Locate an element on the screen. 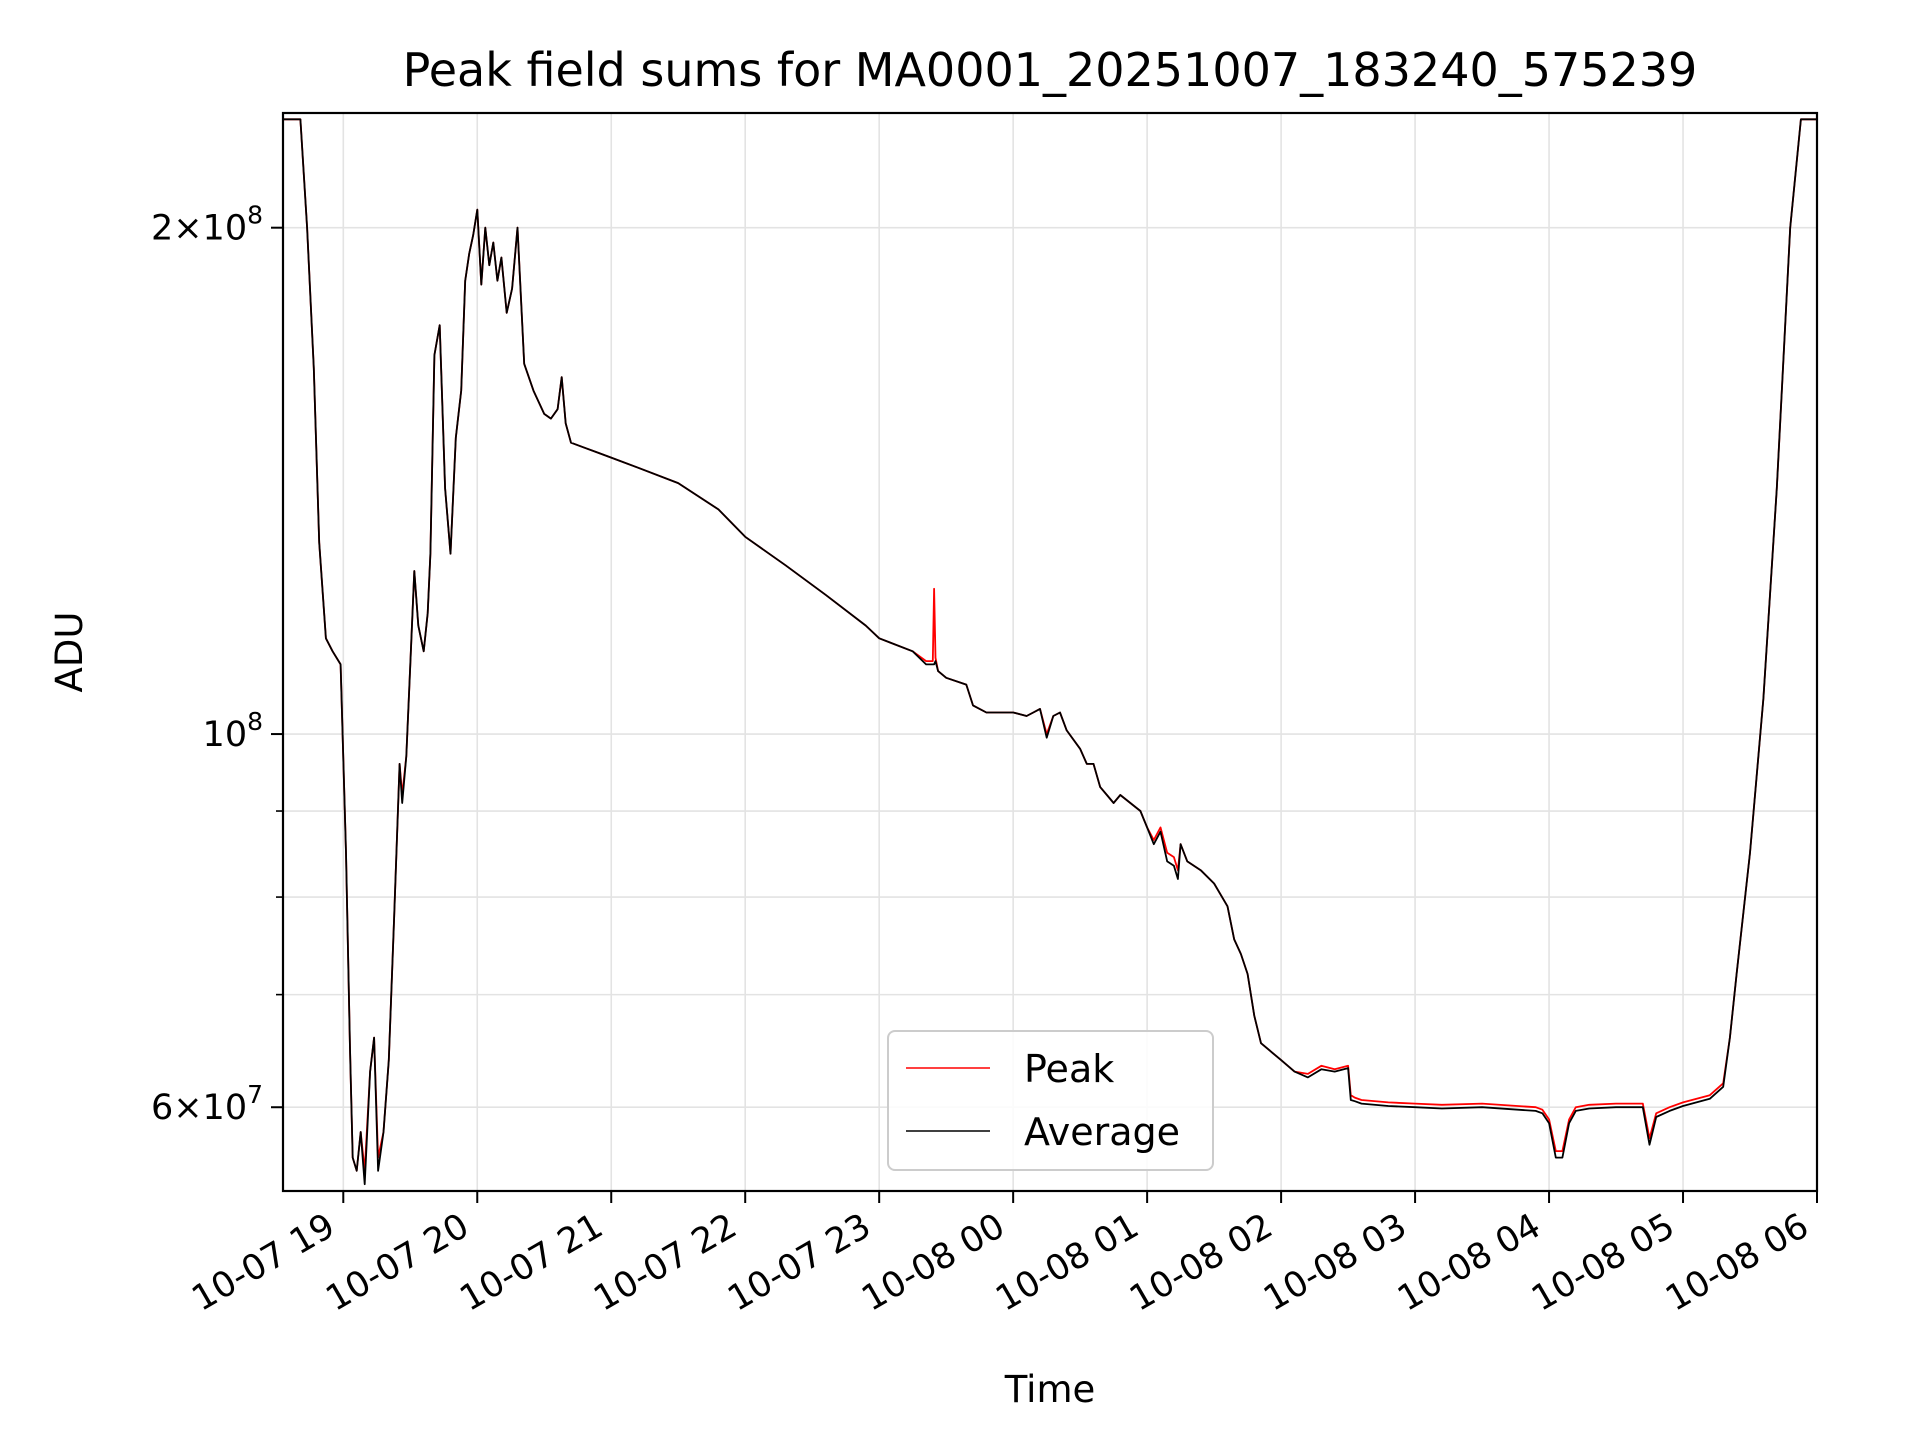  legend: Peak Average is located at coordinates (1050, 1100).